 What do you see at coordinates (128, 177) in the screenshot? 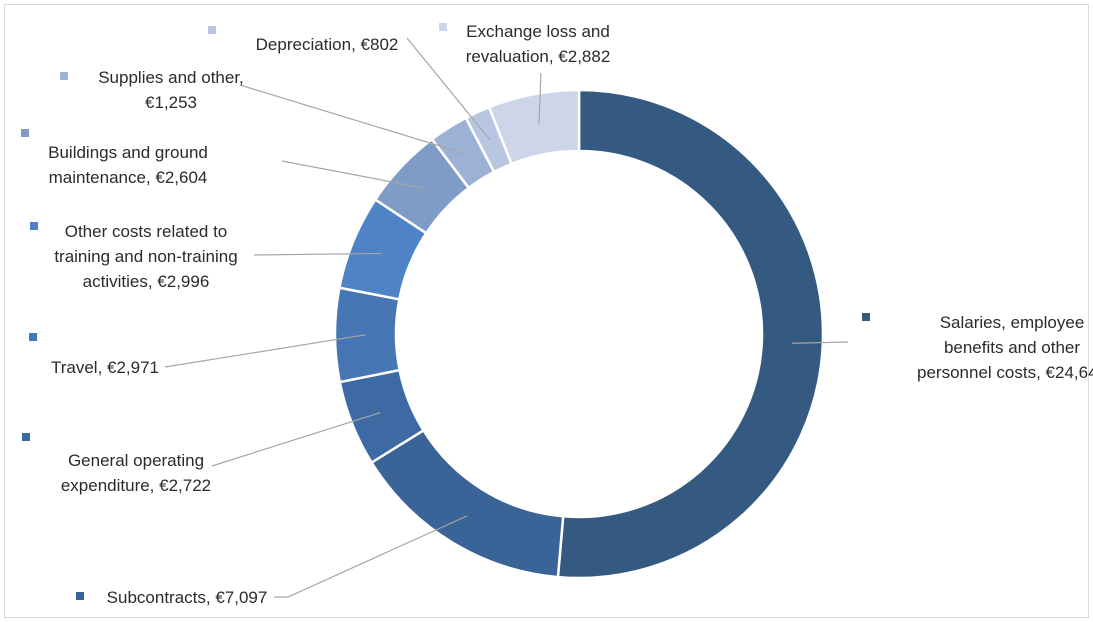
I see `data-label-line: maintenance, €2,604` at bounding box center [128, 177].